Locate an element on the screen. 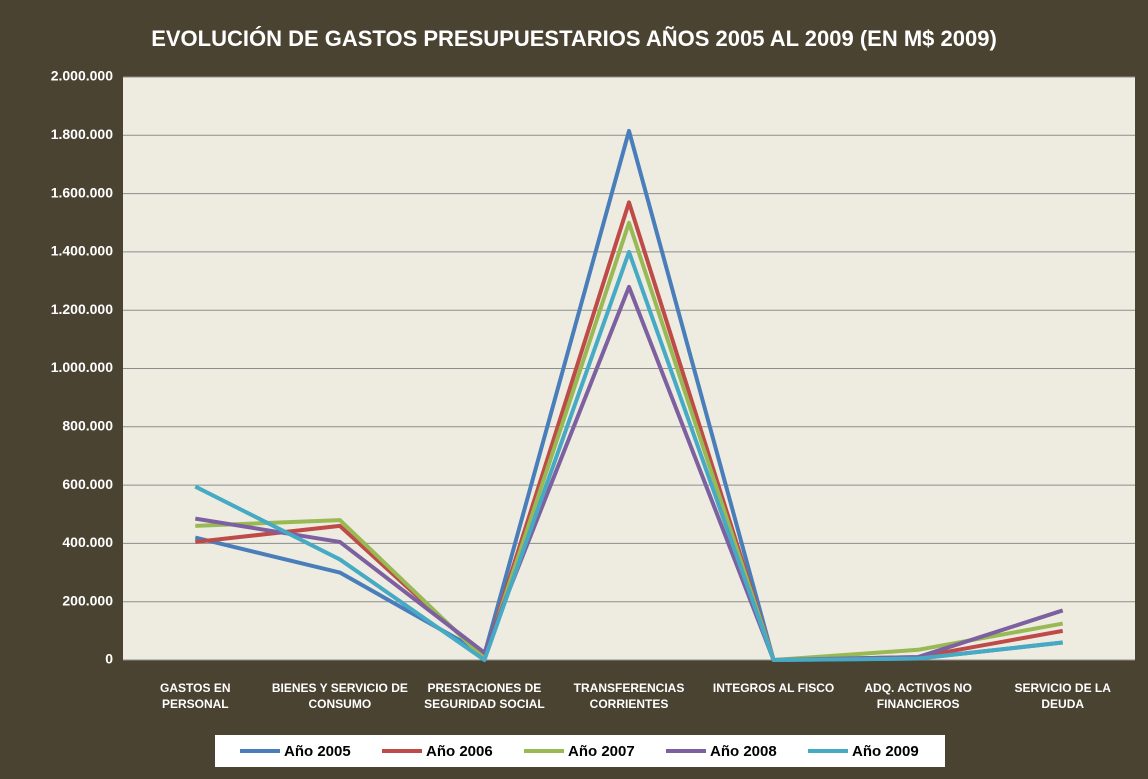 Image resolution: width=1148 pixels, height=779 pixels. y-tick-label: 800.000 is located at coordinates (87, 426).